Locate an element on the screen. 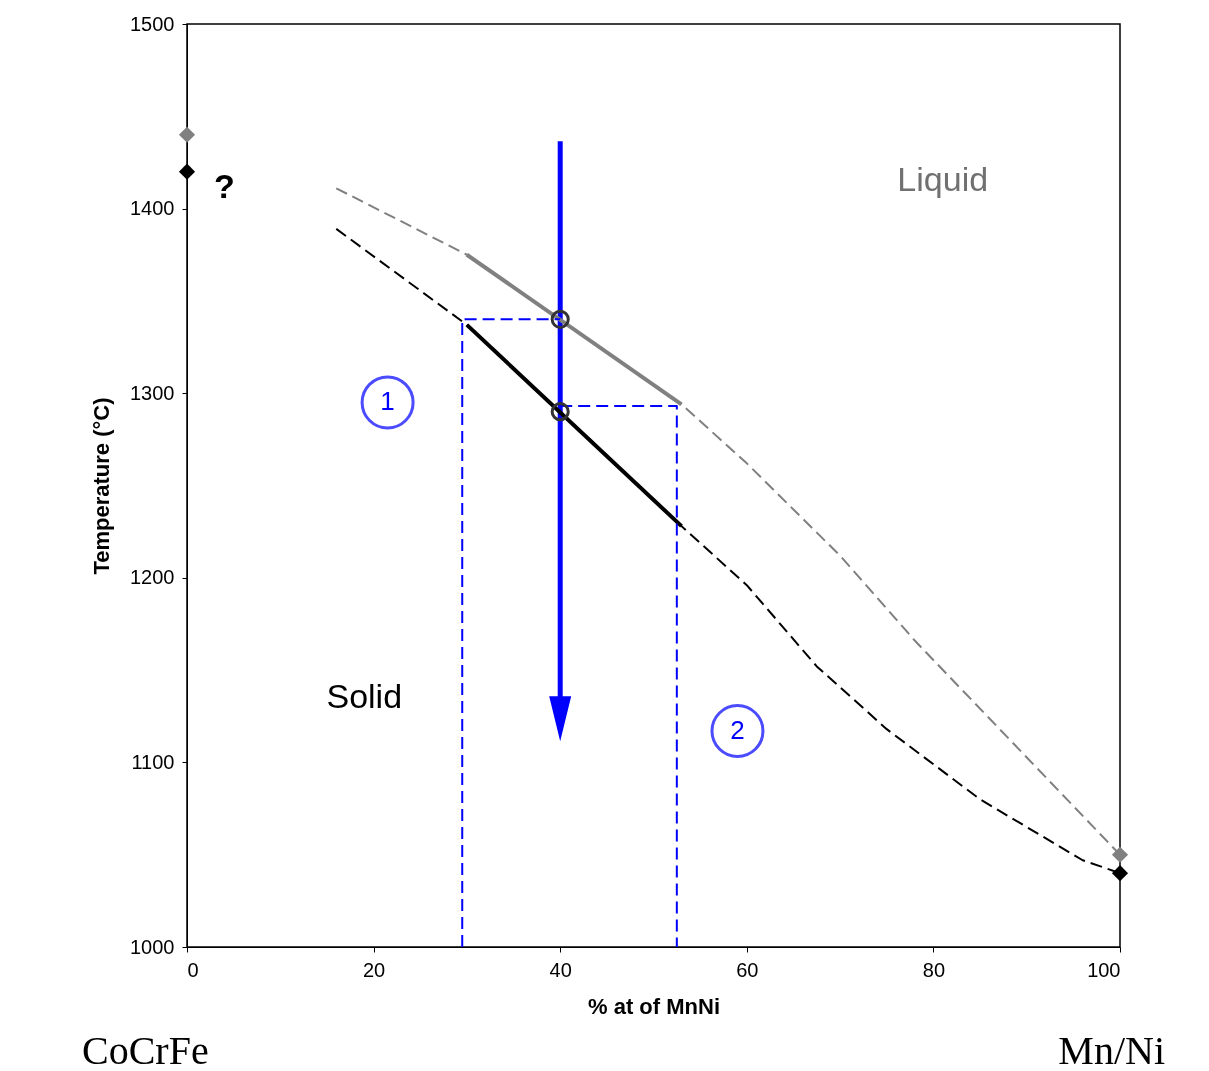  text: CoCrFe is located at coordinates (145, 1049).